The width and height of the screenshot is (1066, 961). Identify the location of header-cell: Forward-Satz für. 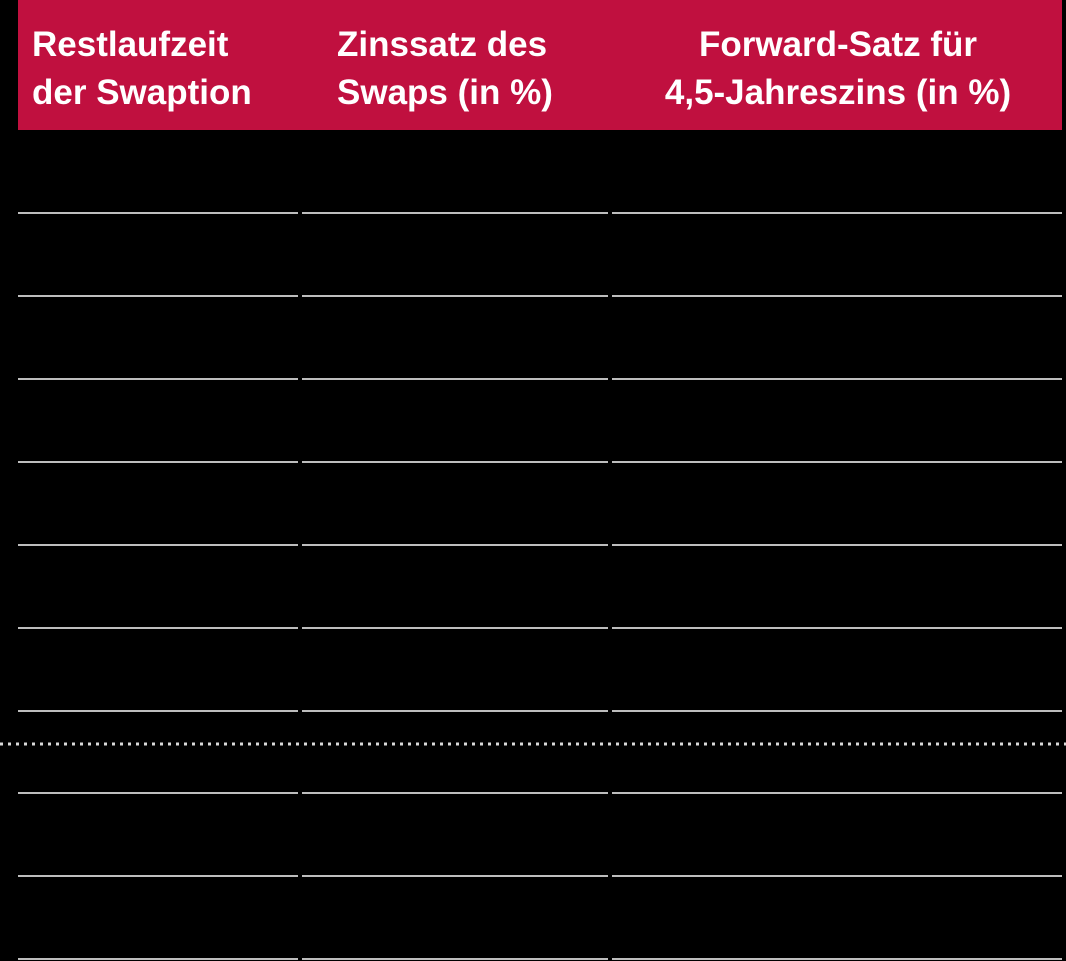
(838, 44).